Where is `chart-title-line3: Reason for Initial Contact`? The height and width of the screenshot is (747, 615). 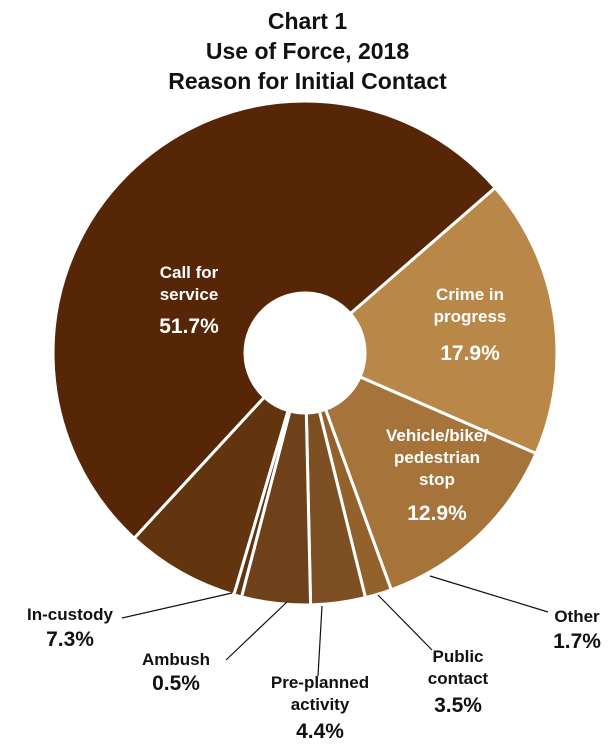 chart-title-line3: Reason for Initial Contact is located at coordinates (307, 81).